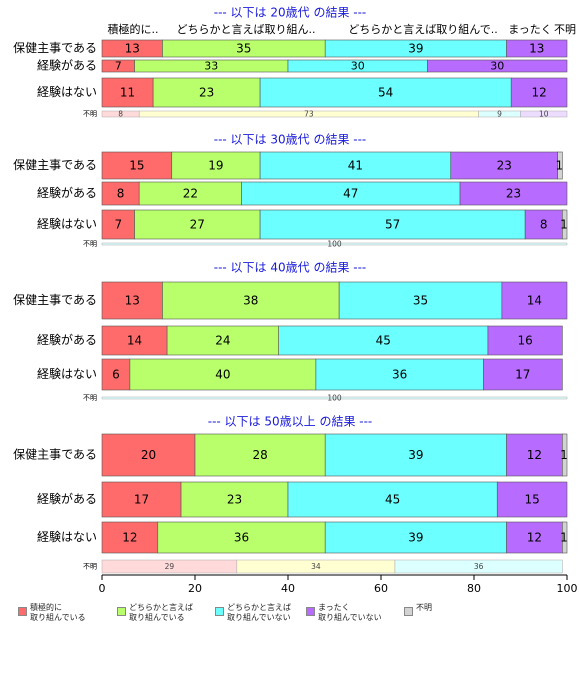  What do you see at coordinates (358, 66) in the screenshot?
I see `bar-value-label: 30` at bounding box center [358, 66].